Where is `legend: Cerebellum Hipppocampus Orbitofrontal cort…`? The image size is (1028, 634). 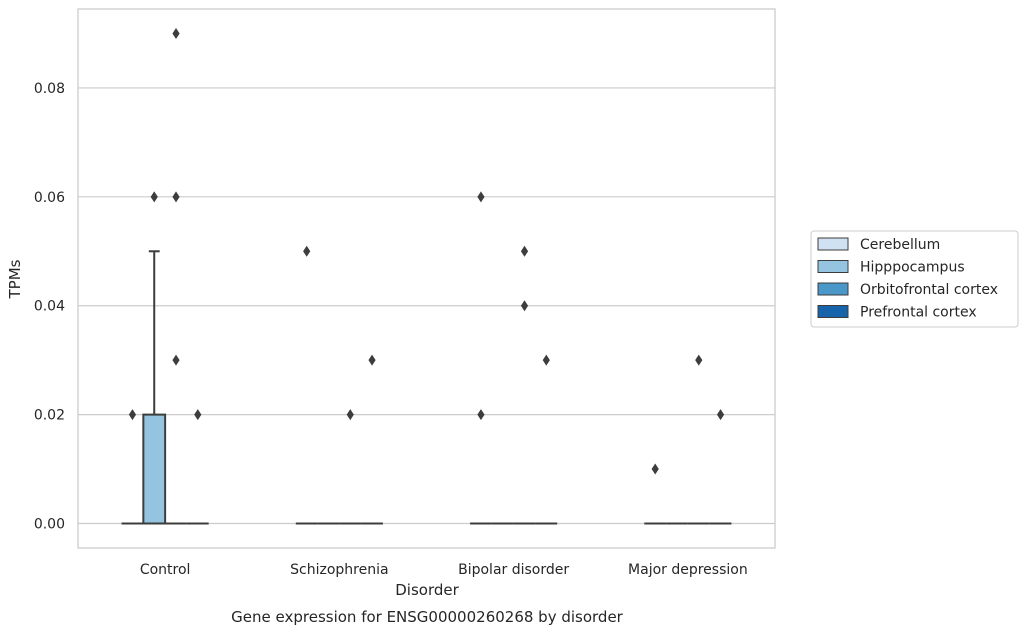
legend: Cerebellum Hipppocampus Orbitofrontal cort… is located at coordinates (914, 279).